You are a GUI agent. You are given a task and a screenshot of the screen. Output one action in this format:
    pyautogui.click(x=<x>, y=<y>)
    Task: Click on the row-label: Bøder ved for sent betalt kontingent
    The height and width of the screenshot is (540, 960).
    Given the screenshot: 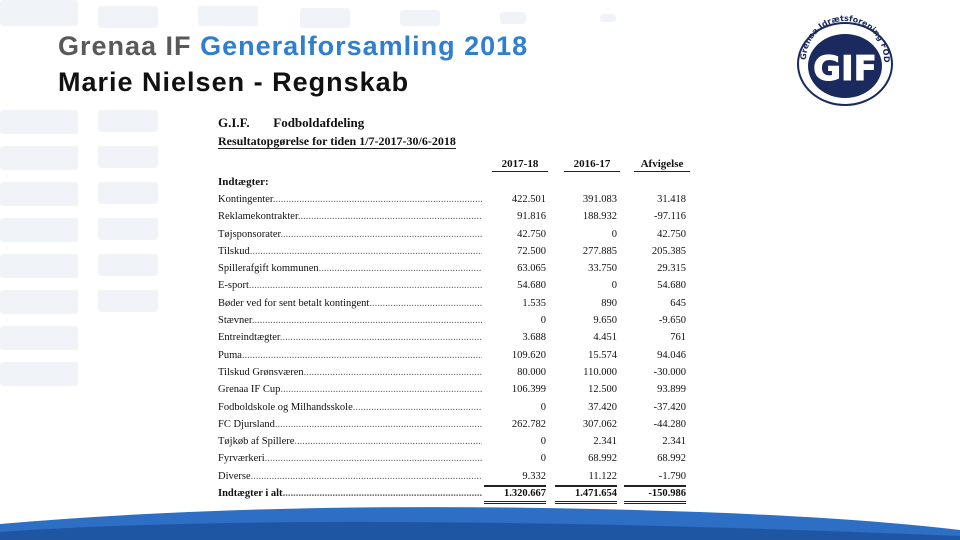 What is the action you would take?
    pyautogui.click(x=350, y=303)
    